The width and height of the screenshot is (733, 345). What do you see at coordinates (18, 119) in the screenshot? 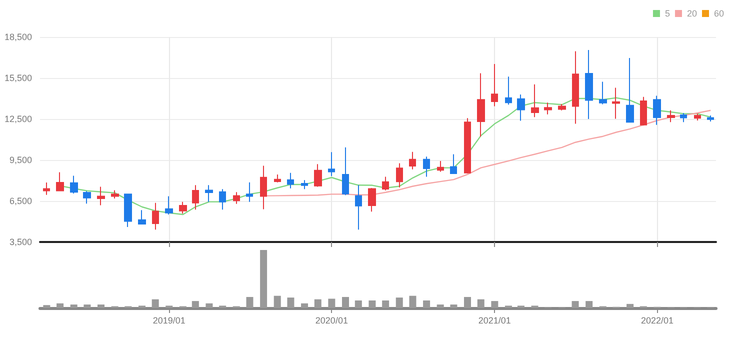
I see `y-tick-label: 12,500` at bounding box center [18, 119].